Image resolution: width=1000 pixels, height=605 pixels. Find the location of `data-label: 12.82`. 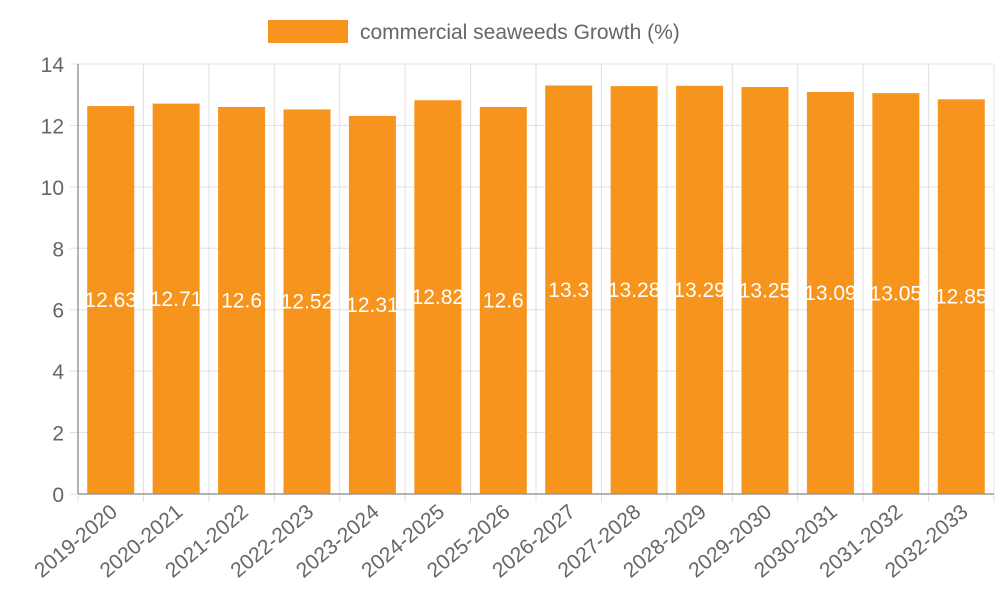

data-label: 12.82 is located at coordinates (438, 297).